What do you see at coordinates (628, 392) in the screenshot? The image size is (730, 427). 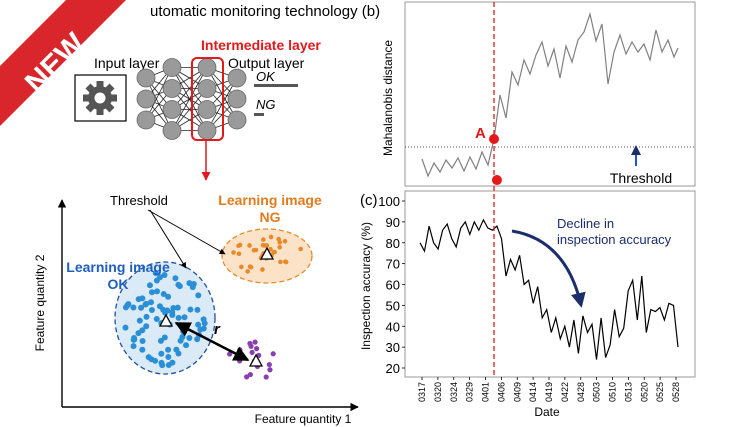 I see `x-tick-label: 0513` at bounding box center [628, 392].